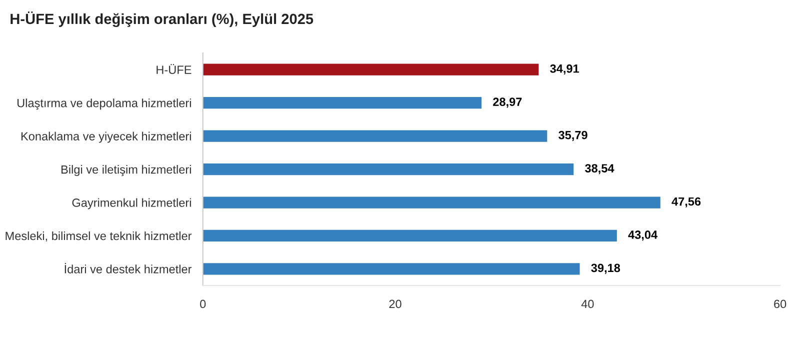 The width and height of the screenshot is (805, 342). I want to click on x-tick-label: 40, so click(587, 304).